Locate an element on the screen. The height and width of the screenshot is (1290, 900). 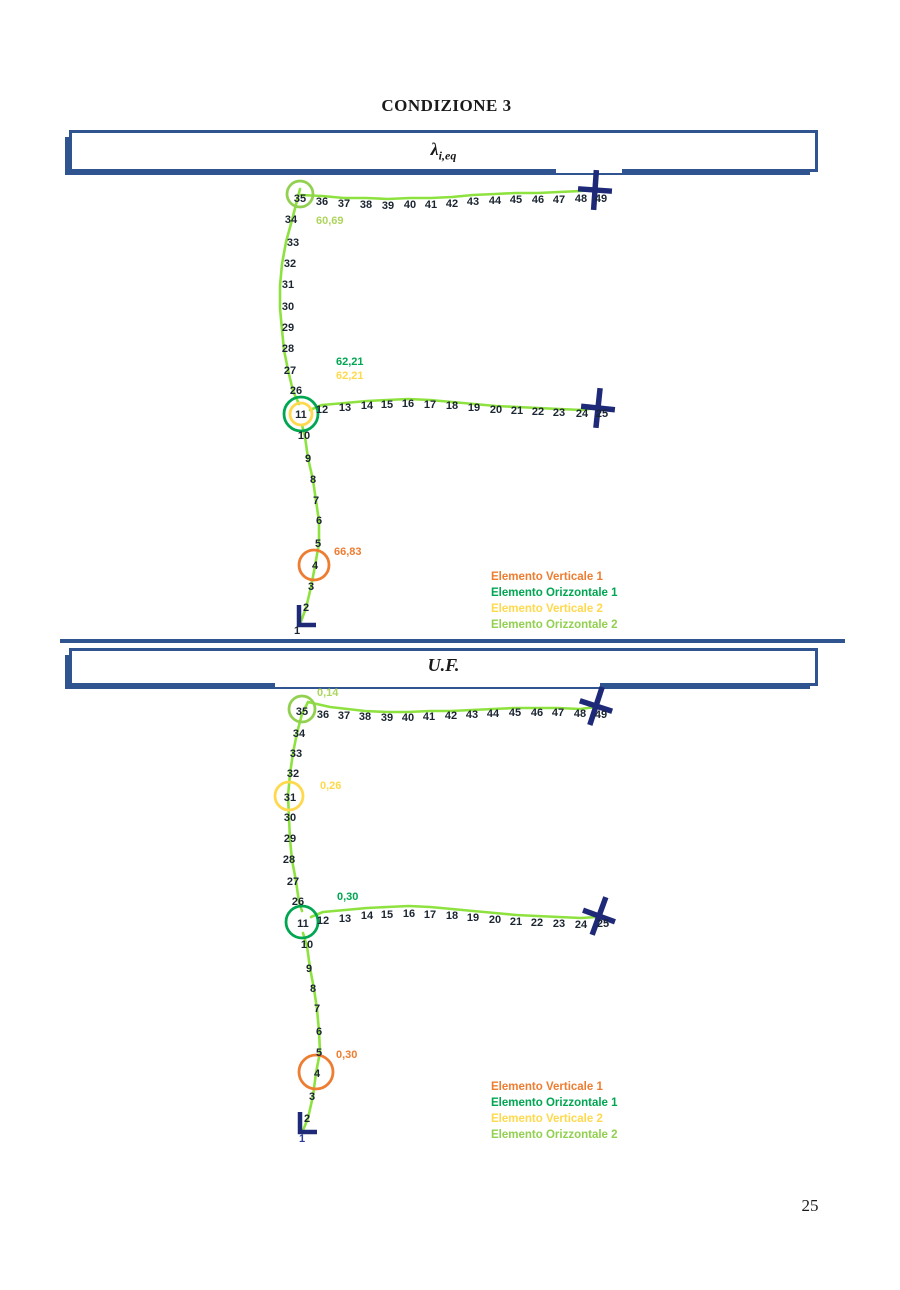
page-title: CONDIZIONE 3 is located at coordinates (446, 105).